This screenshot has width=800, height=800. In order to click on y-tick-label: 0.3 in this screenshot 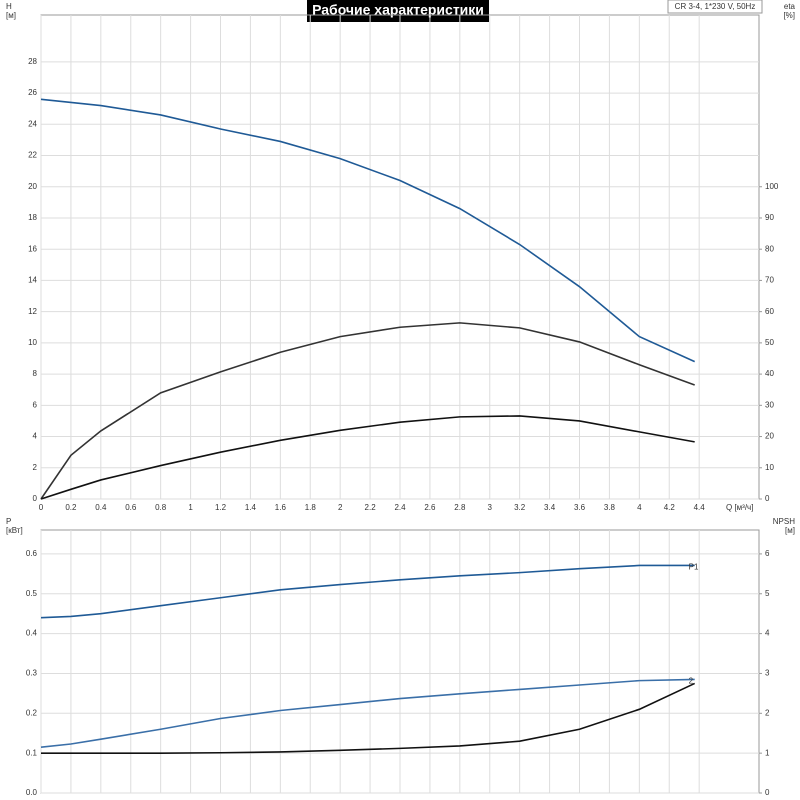, I will do `click(32, 673)`.